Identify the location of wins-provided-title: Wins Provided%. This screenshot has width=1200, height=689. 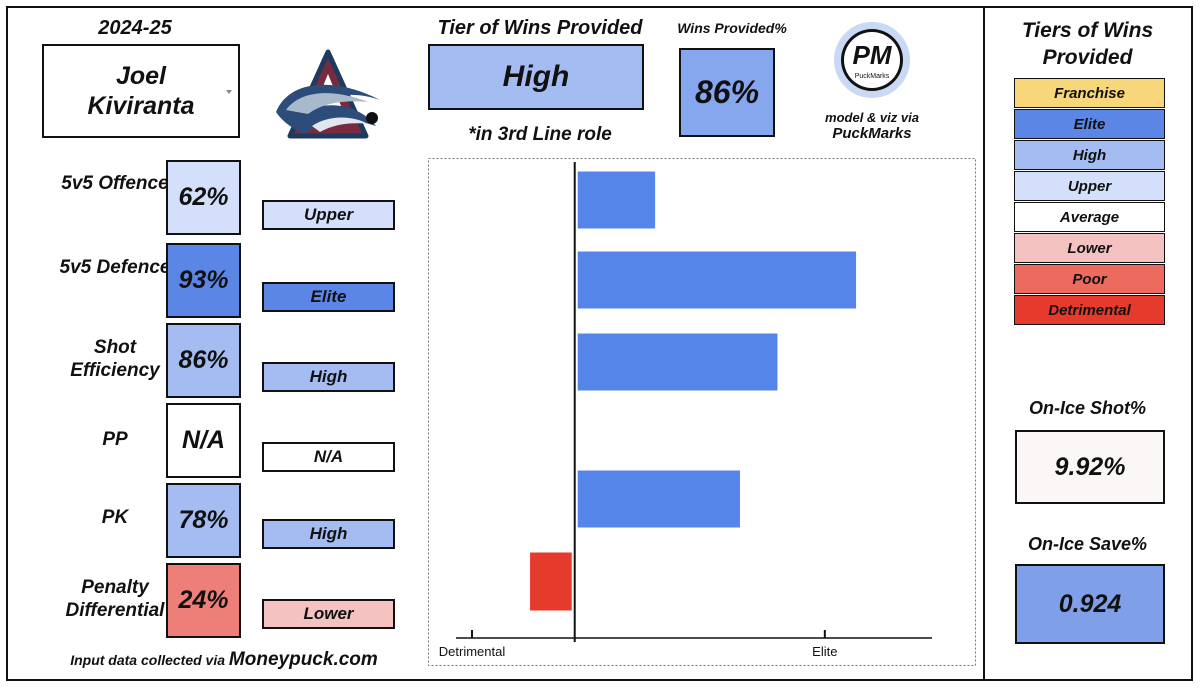
(732, 28).